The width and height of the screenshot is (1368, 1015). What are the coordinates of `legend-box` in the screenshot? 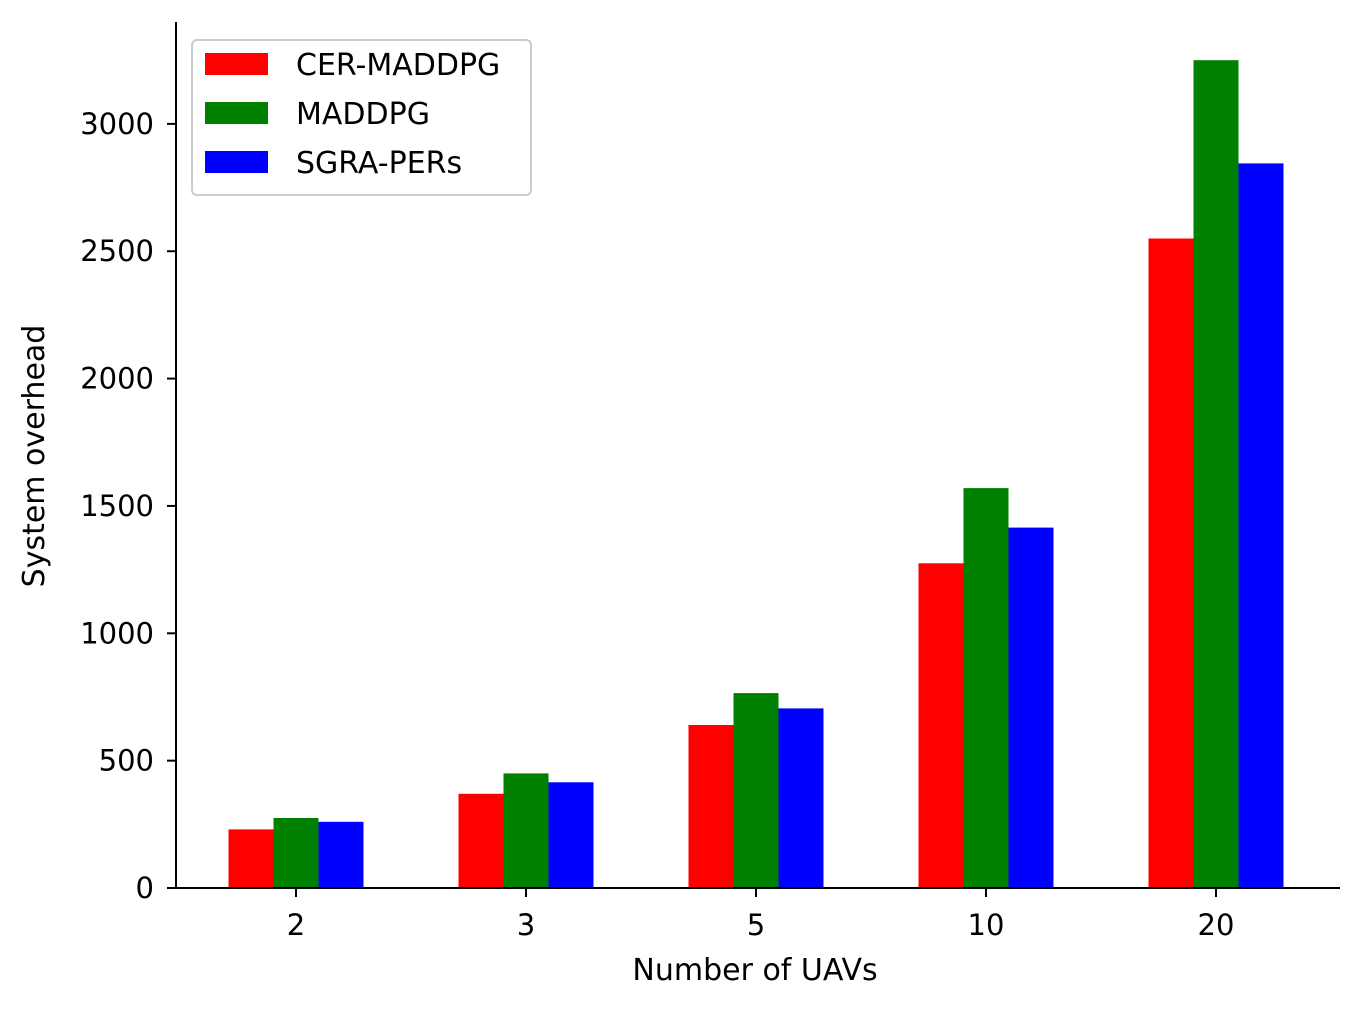 It's located at (361, 117).